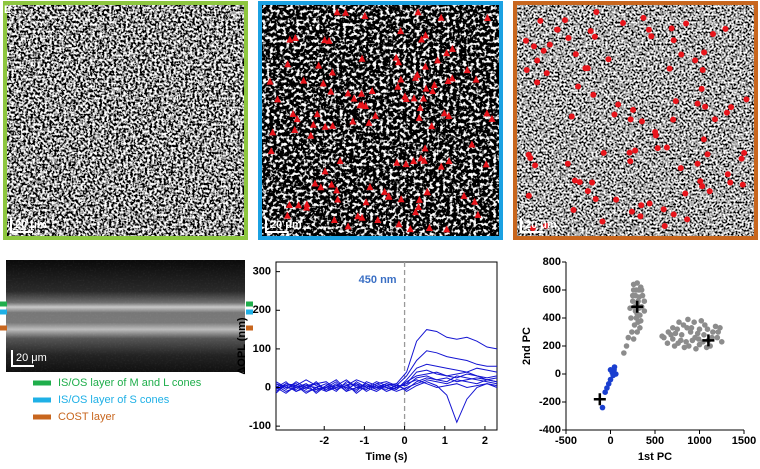 Image resolution: width=760 pixels, height=469 pixels. What do you see at coordinates (558, 374) in the screenshot?
I see `y-tick-label: 0` at bounding box center [558, 374].